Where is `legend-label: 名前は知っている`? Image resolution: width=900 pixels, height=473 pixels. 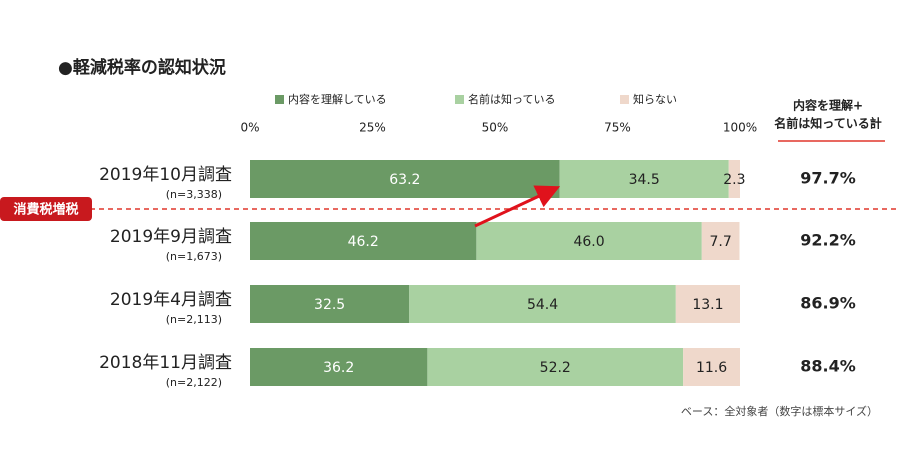 legend-label: 名前は知っている is located at coordinates (511, 99).